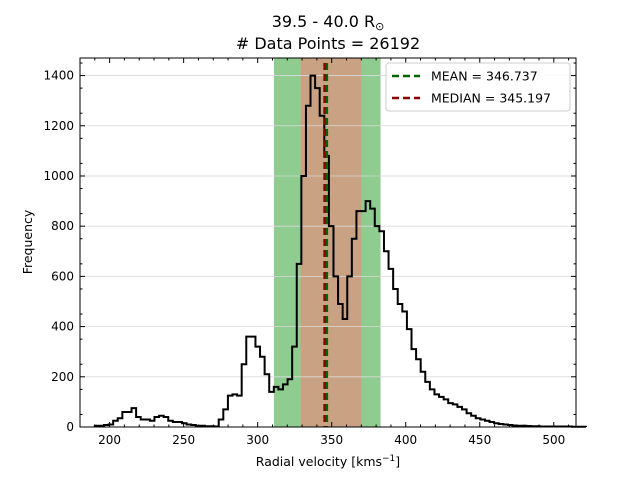 Image resolution: width=640 pixels, height=480 pixels. What do you see at coordinates (58, 126) in the screenshot?
I see `y-tick-label-6: 1200` at bounding box center [58, 126].